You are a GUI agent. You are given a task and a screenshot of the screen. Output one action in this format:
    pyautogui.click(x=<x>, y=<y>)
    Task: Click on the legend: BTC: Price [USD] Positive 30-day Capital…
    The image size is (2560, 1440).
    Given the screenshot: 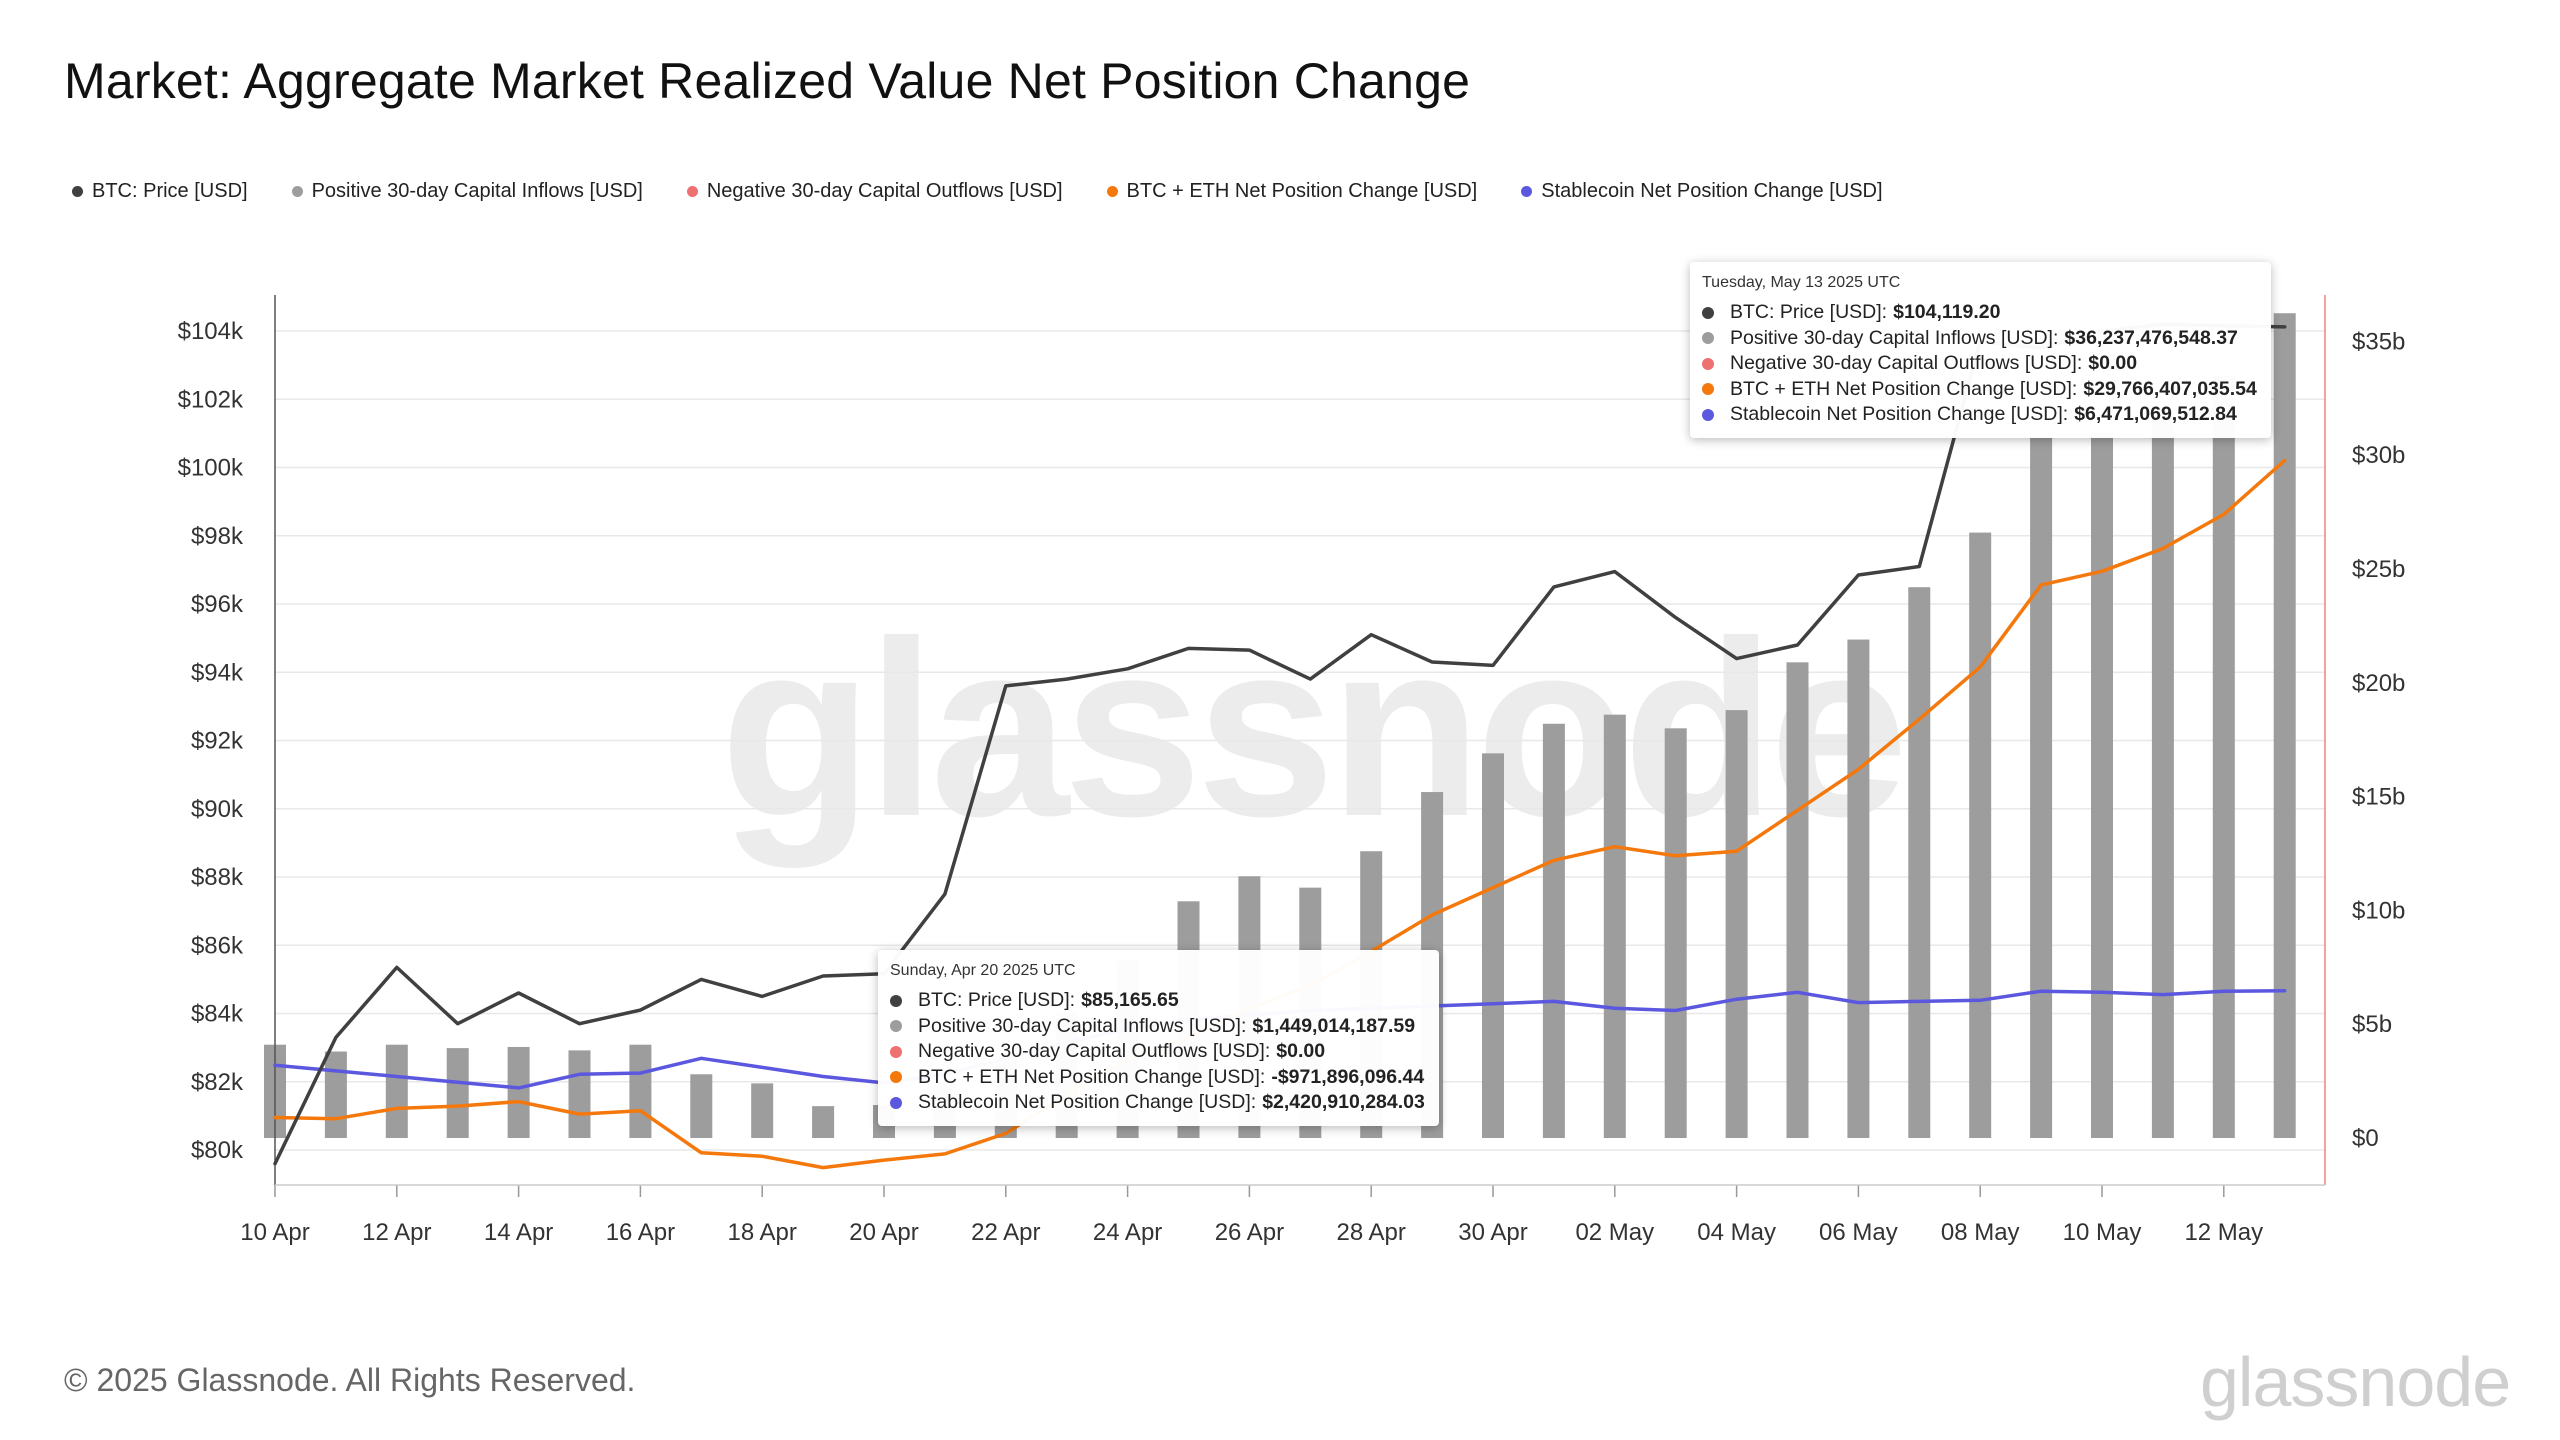 What is the action you would take?
    pyautogui.click(x=977, y=191)
    